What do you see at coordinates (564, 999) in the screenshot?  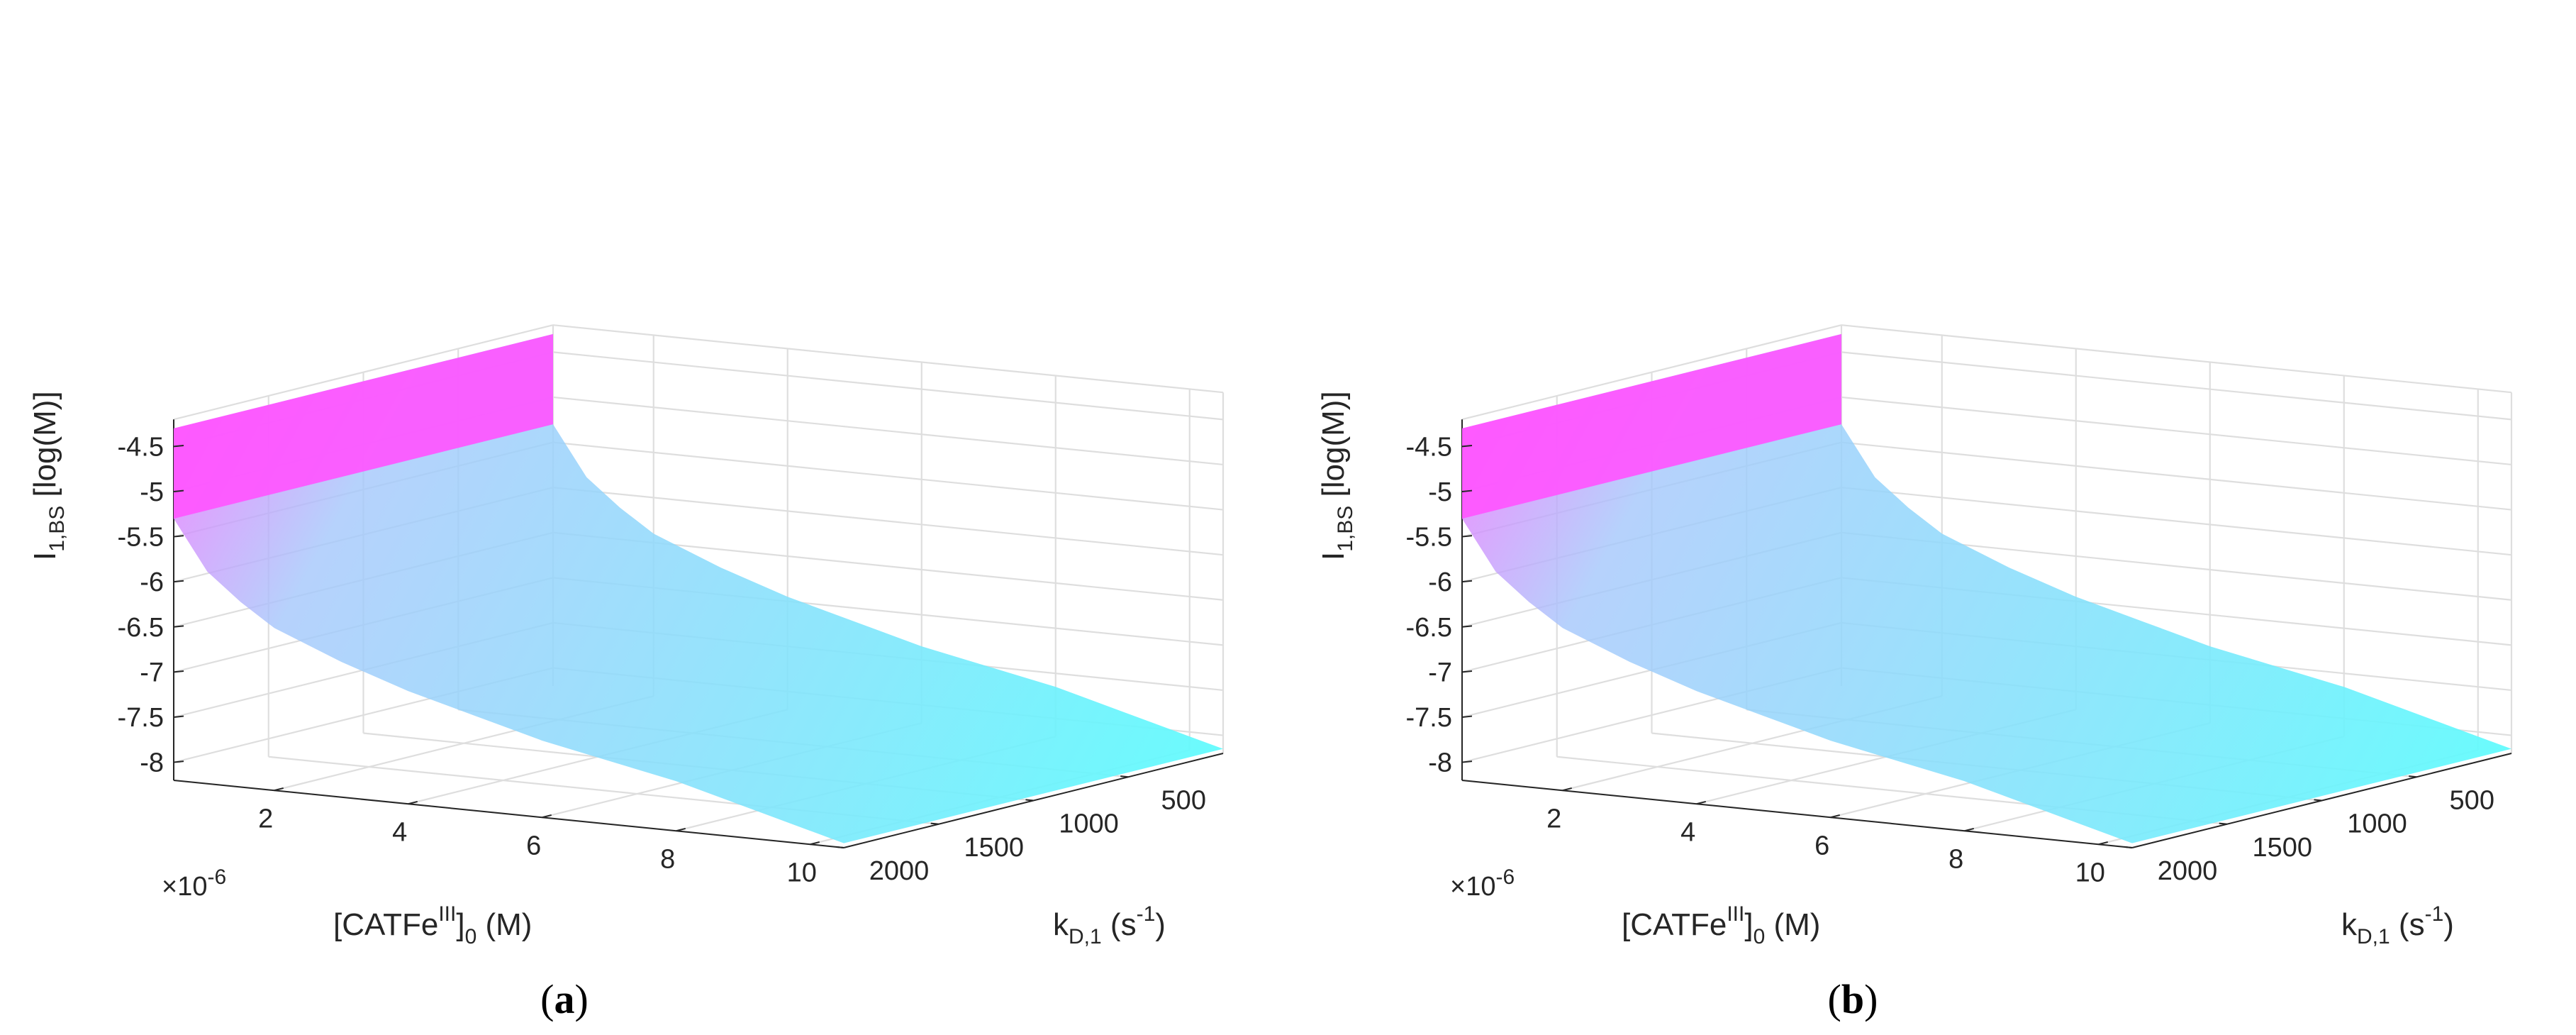 I see `panel-caption-a: (a)` at bounding box center [564, 999].